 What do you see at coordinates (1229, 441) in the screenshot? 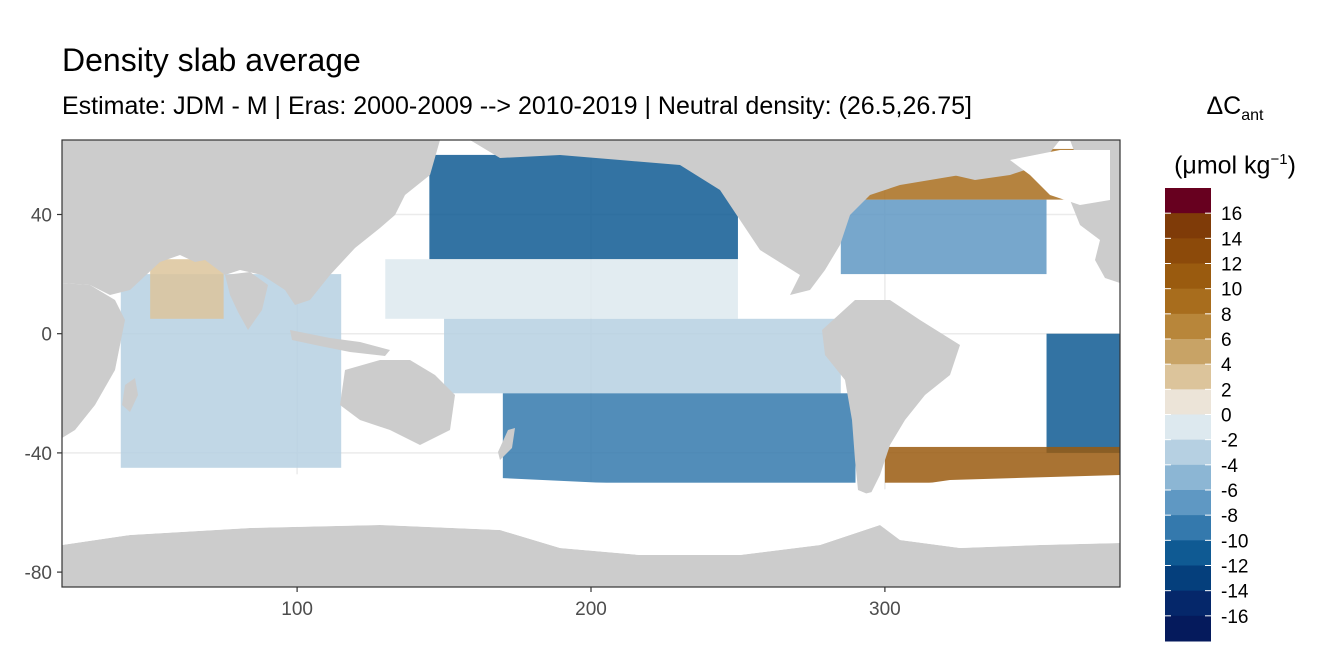
I see `legend-label: -2` at bounding box center [1229, 441].